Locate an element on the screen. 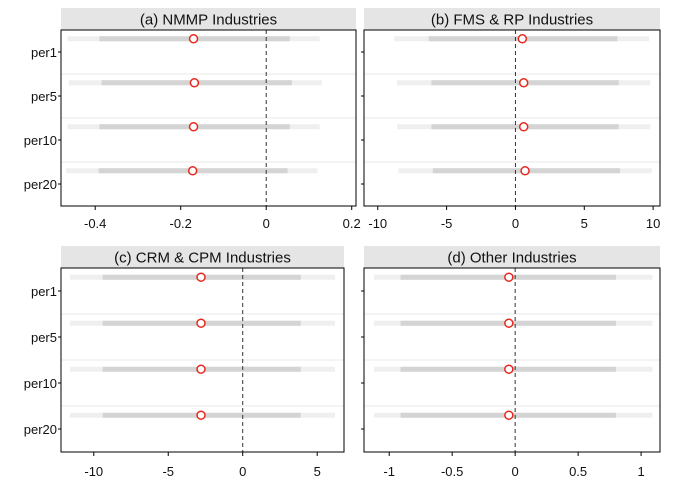 Image resolution: width=685 pixels, height=493 pixels. x-tick-label: -0.2 is located at coordinates (181, 223).